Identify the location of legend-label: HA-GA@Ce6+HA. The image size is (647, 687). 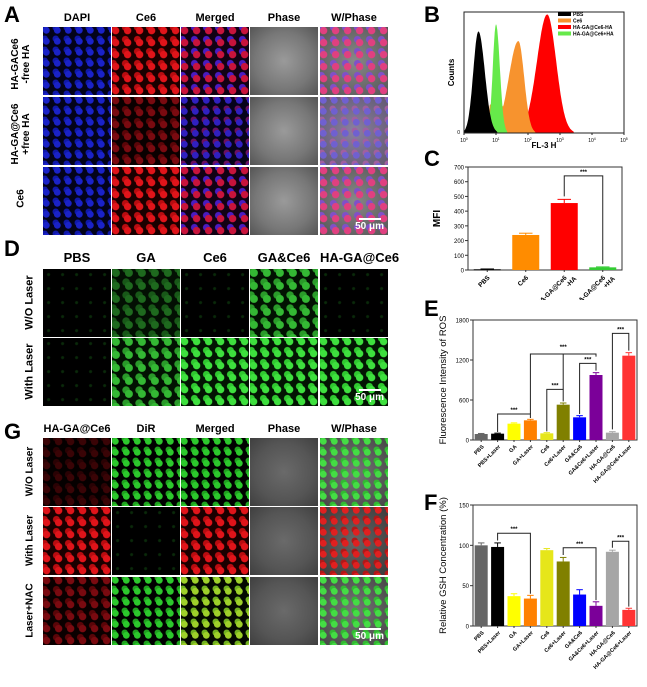
(593, 35).